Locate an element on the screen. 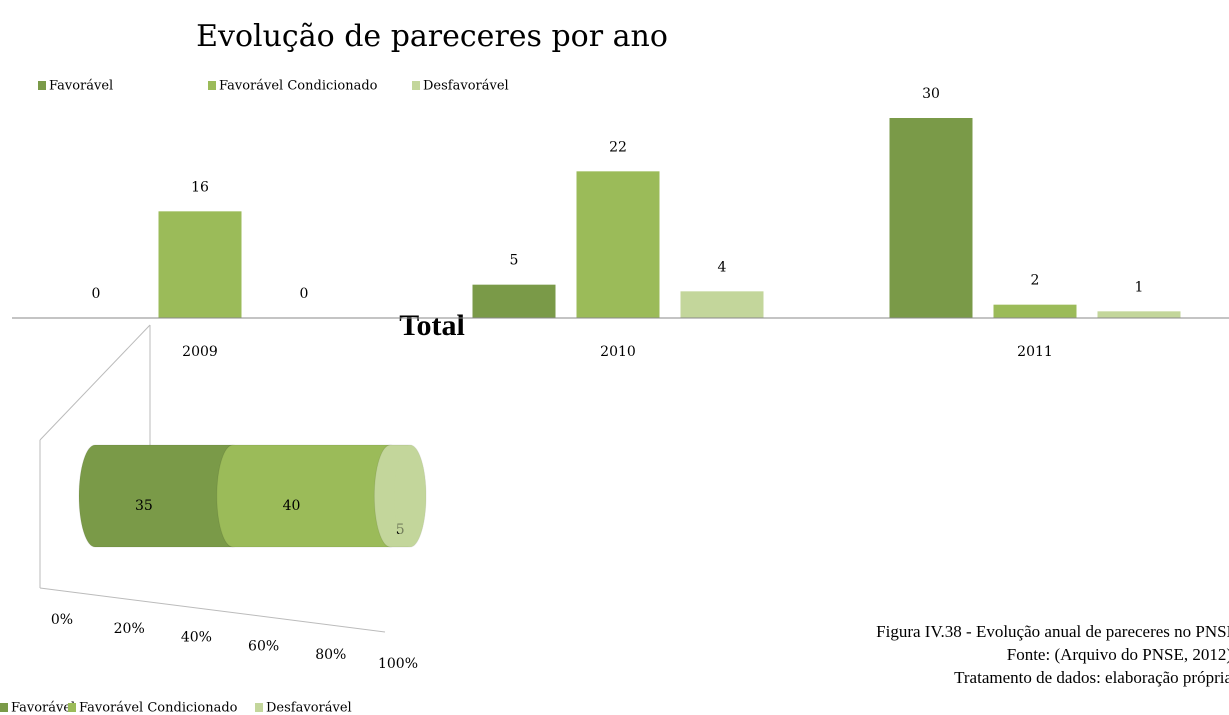 Image resolution: width=1229 pixels, height=715 pixels. caption: Tratamento de dados: elaboração própria is located at coordinates (1091, 677).